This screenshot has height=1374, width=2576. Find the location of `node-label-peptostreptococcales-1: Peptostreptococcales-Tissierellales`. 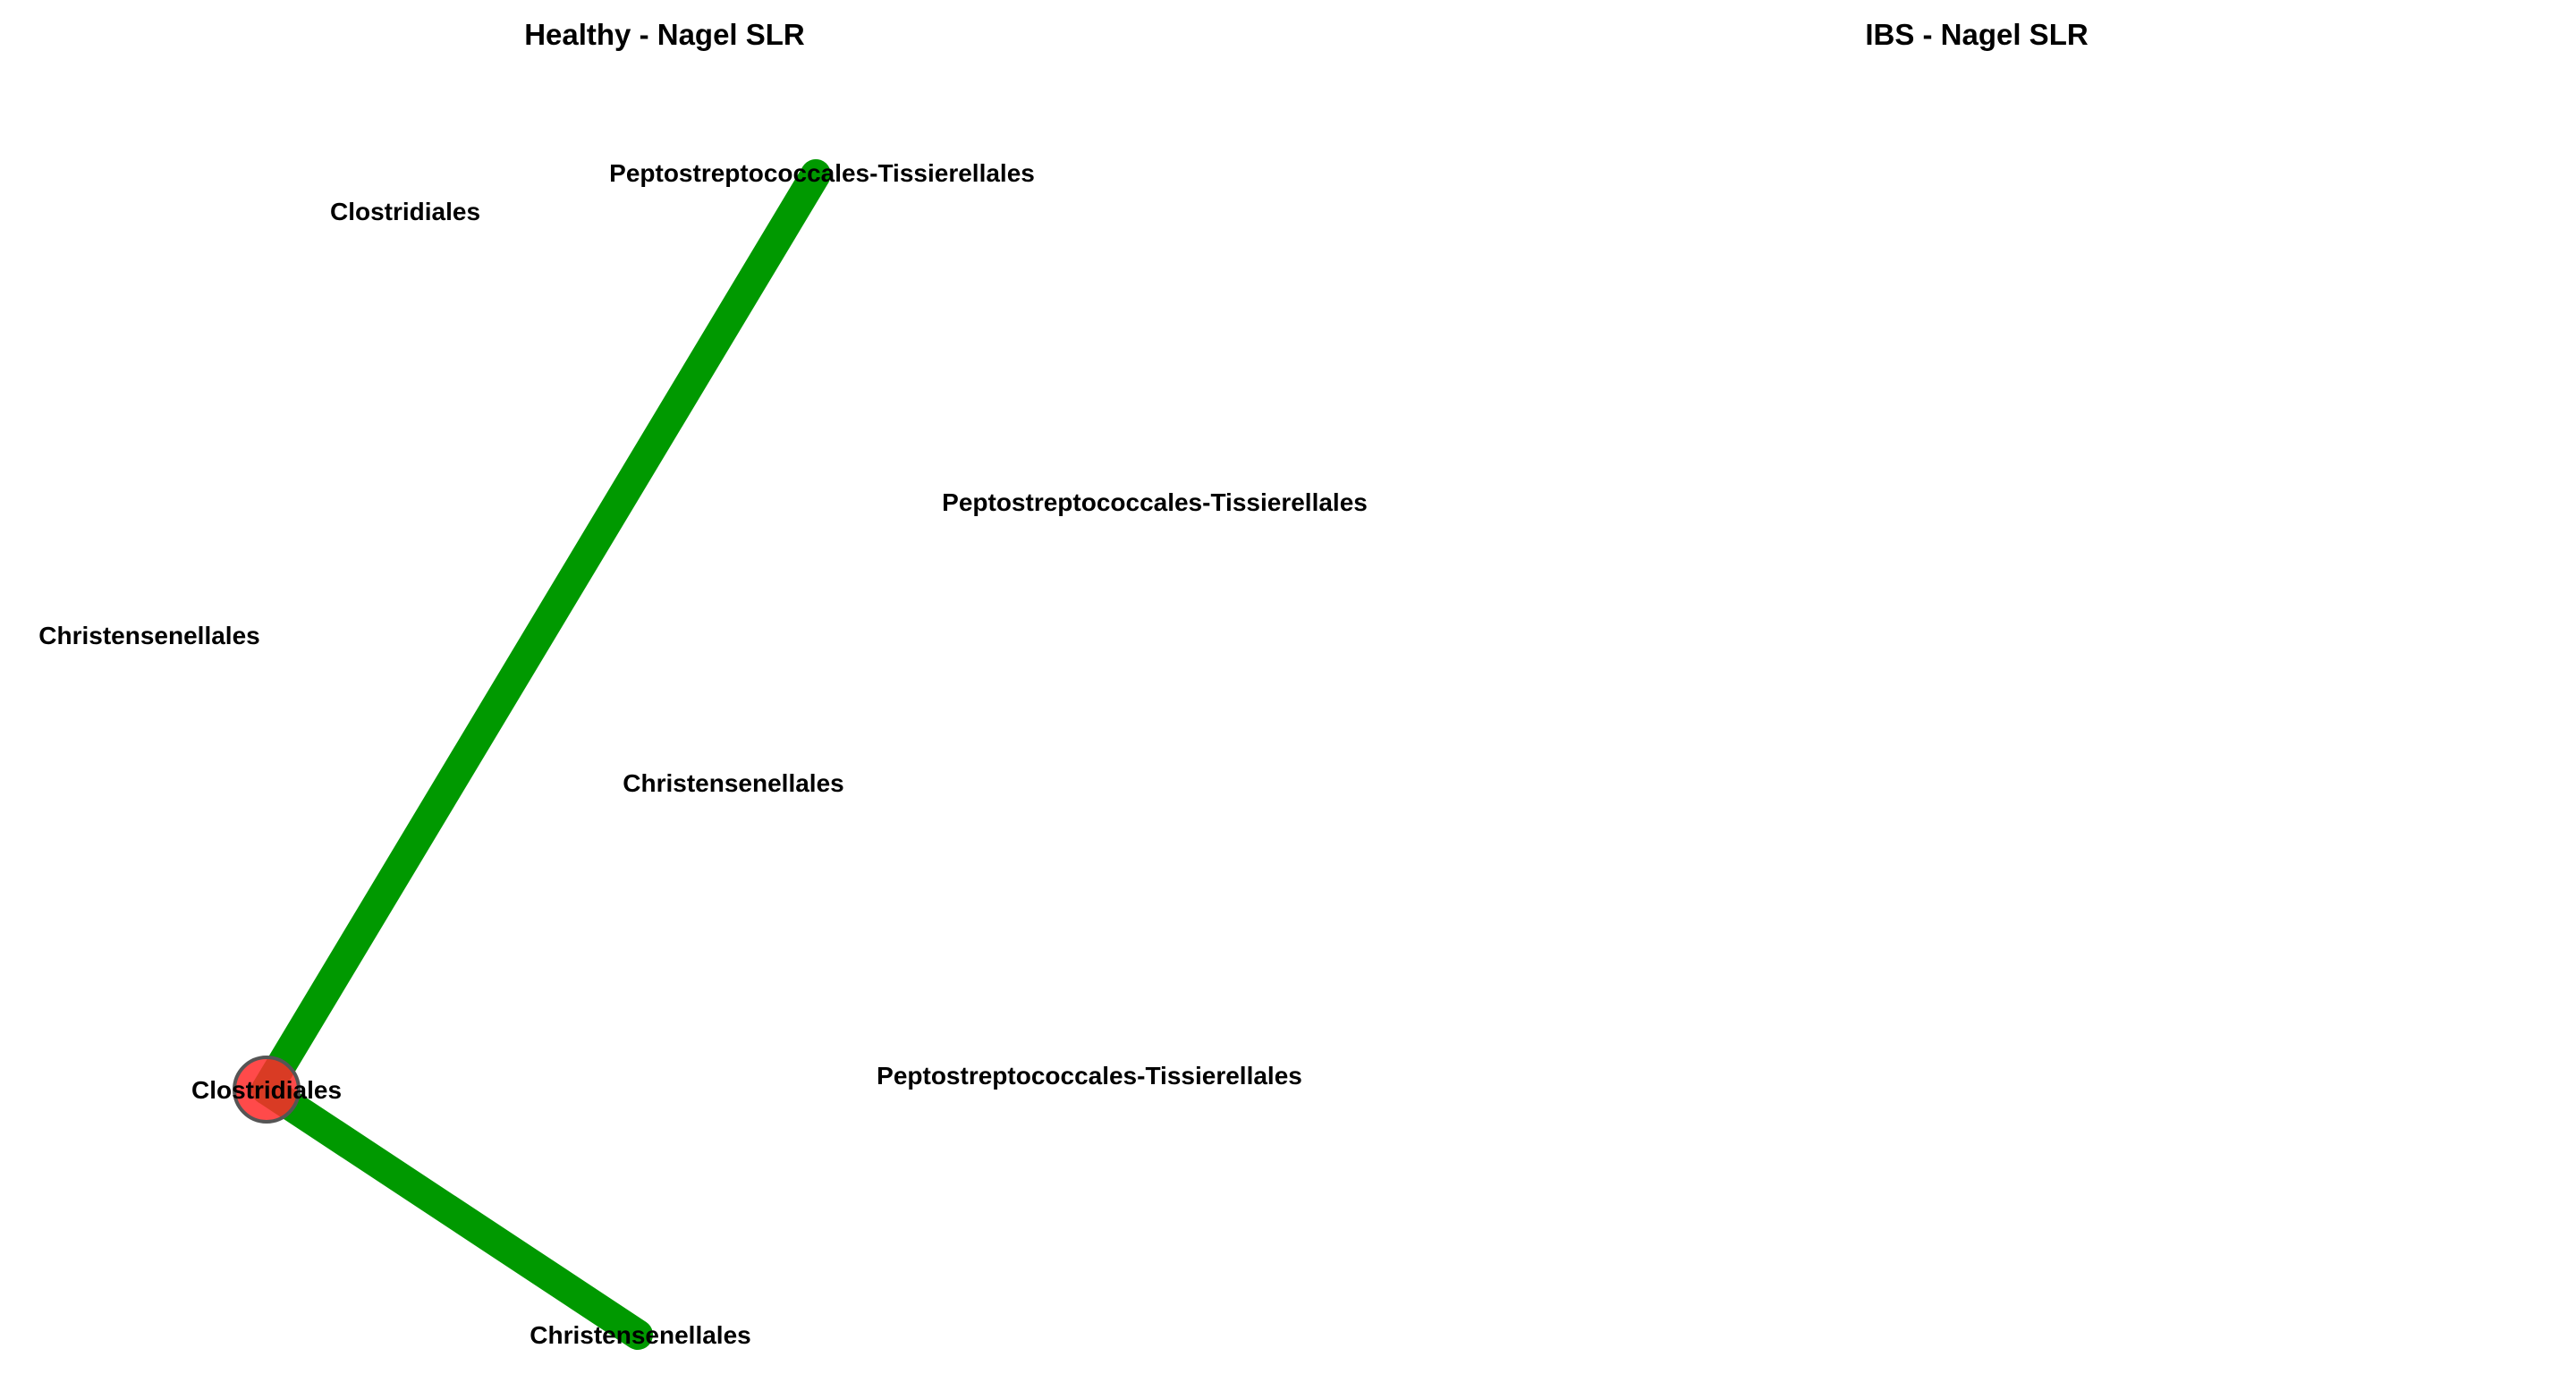

node-label-peptostreptococcales-1: Peptostreptococcales-Tissierellales is located at coordinates (822, 173).